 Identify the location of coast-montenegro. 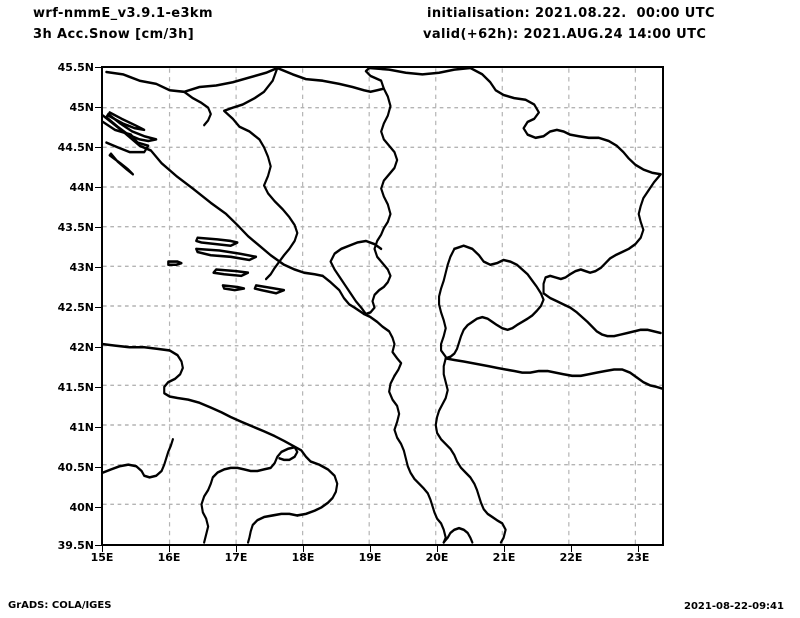
(382, 345).